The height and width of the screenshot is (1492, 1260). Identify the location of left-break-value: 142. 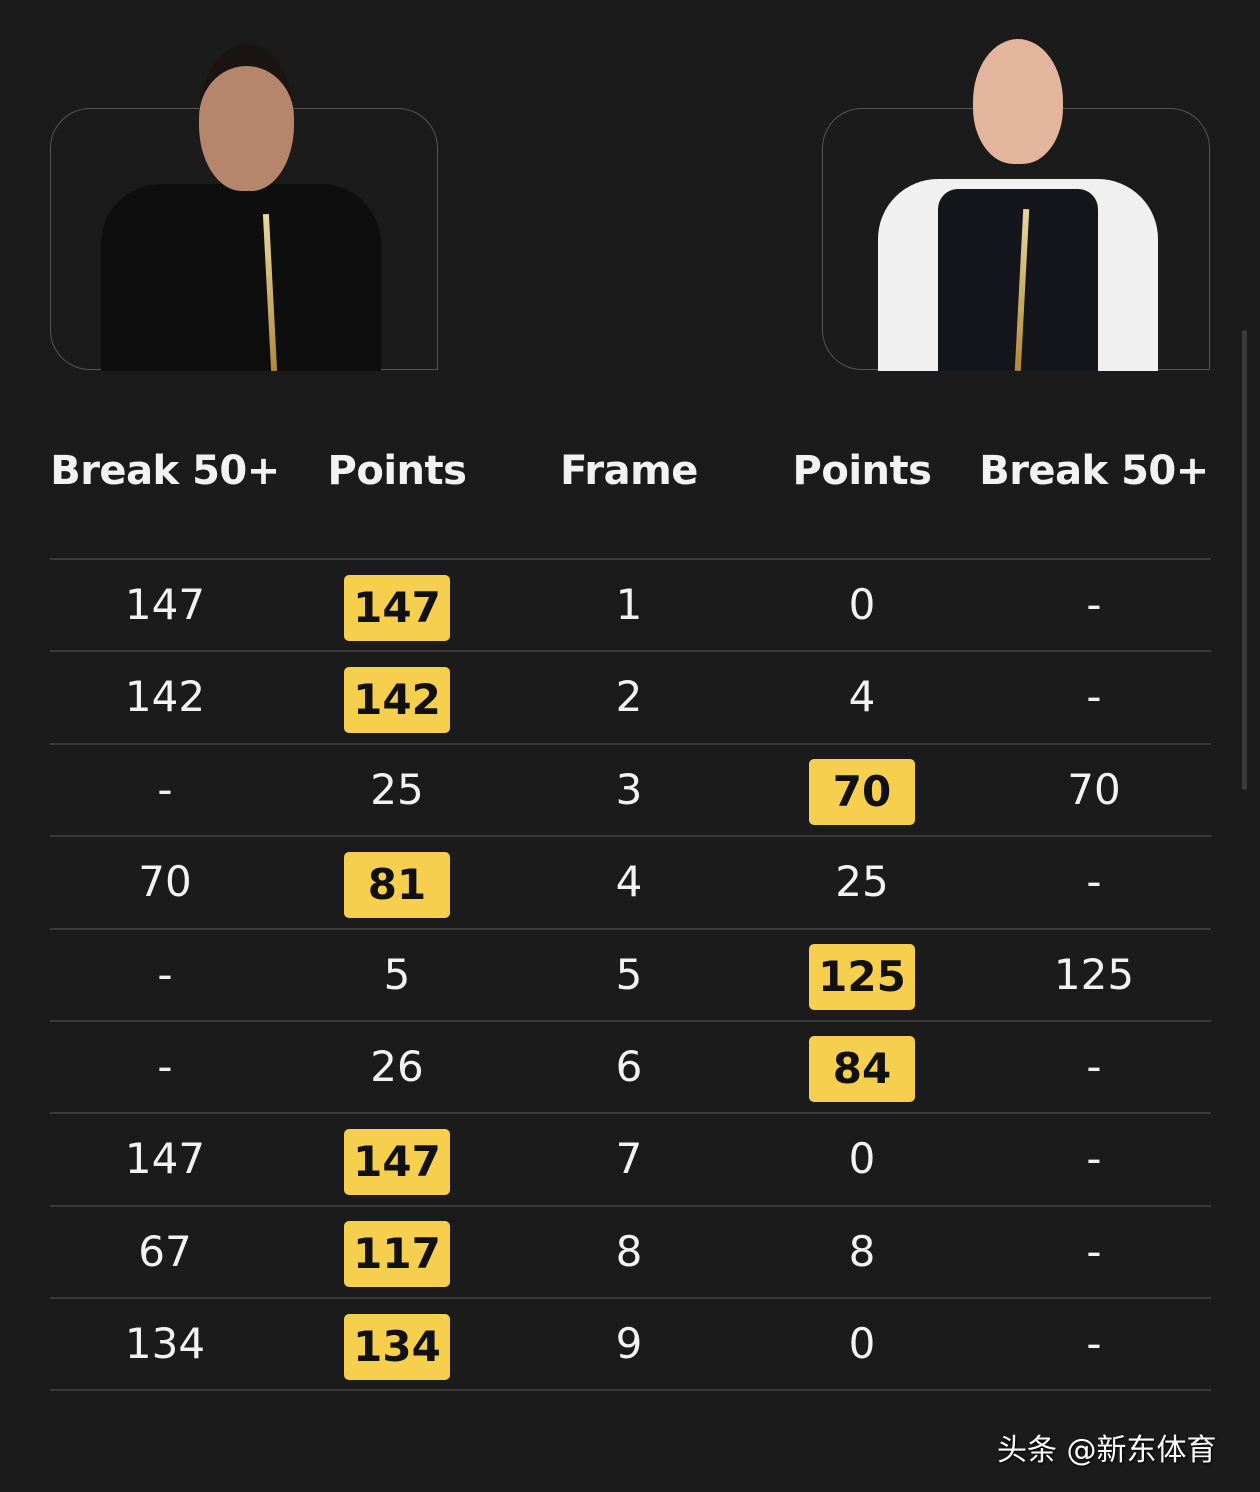
(165, 697).